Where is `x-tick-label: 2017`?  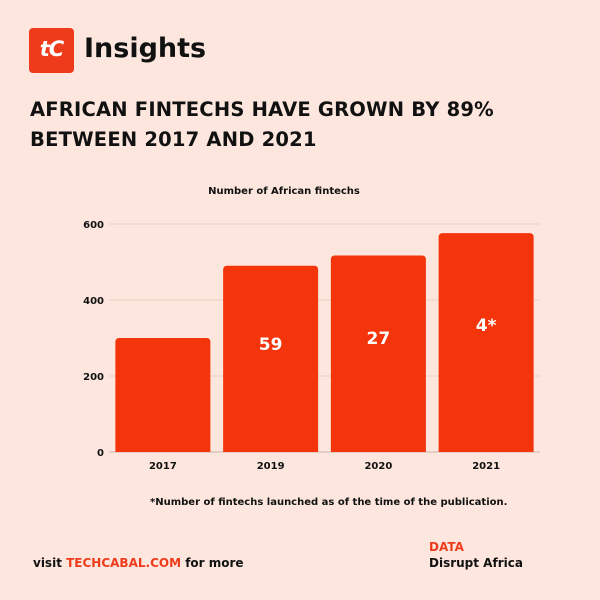
x-tick-label: 2017 is located at coordinates (163, 466).